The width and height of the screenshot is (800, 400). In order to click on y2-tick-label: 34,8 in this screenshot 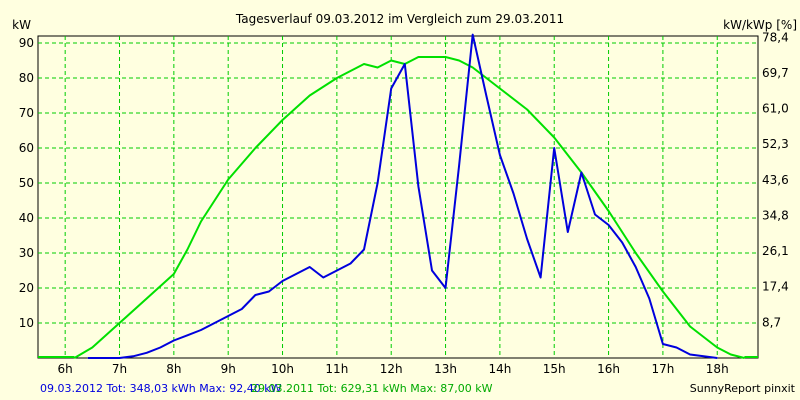, I will do `click(775, 216)`.